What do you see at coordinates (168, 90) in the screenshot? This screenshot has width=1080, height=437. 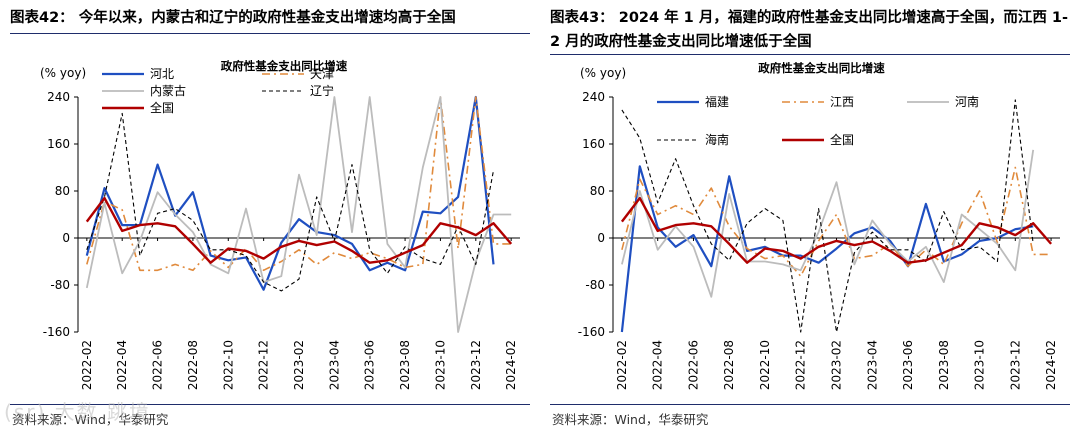 I see `legend-label: 内蒙古` at bounding box center [168, 90].